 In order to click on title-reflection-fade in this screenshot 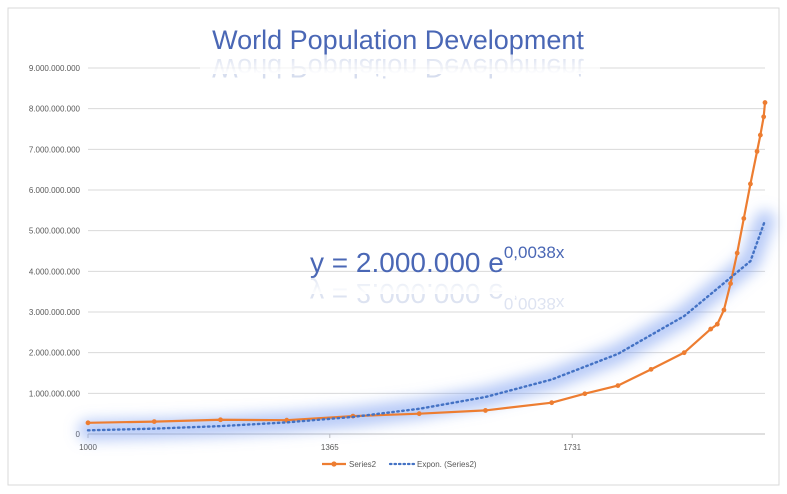, I will do `click(400, 64)`.